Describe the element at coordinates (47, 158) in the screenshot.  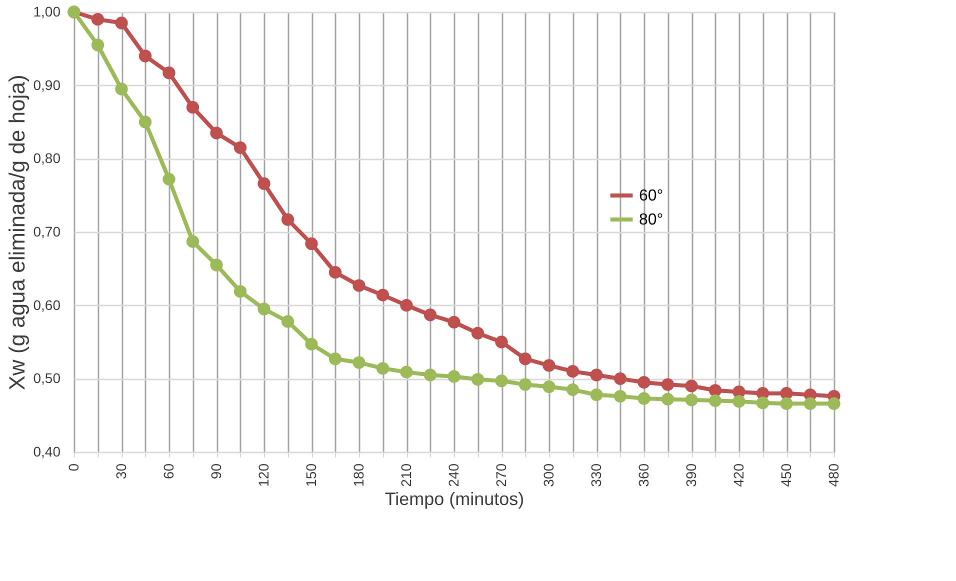
I see `y-tick-label: 0,80` at that location.